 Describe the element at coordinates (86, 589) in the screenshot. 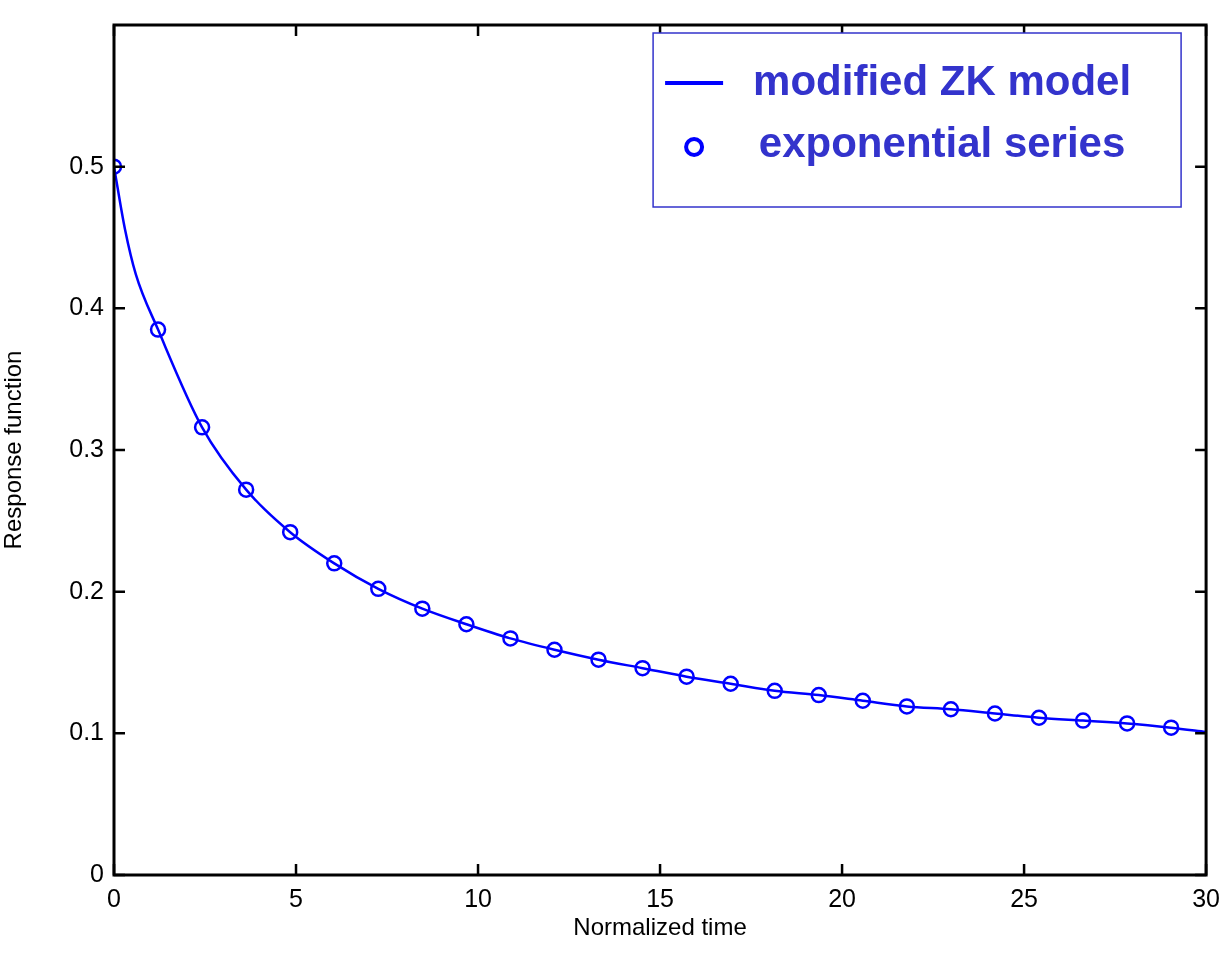

I see `y-tick-label: 0.2` at that location.